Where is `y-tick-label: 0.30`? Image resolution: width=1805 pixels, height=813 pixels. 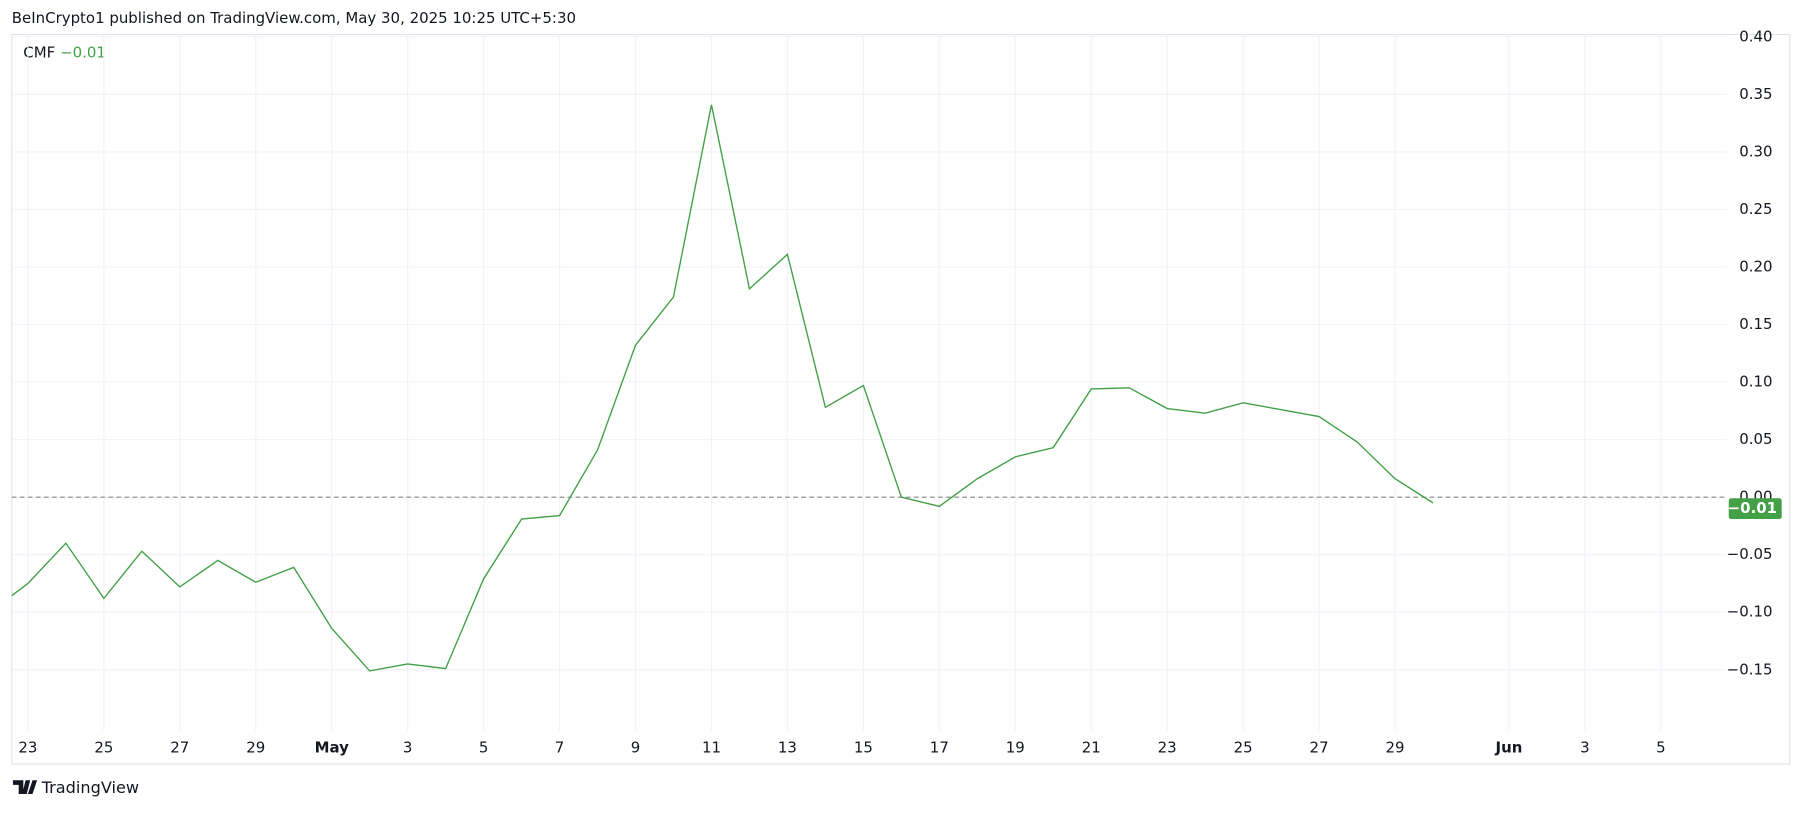 y-tick-label: 0.30 is located at coordinates (1755, 151).